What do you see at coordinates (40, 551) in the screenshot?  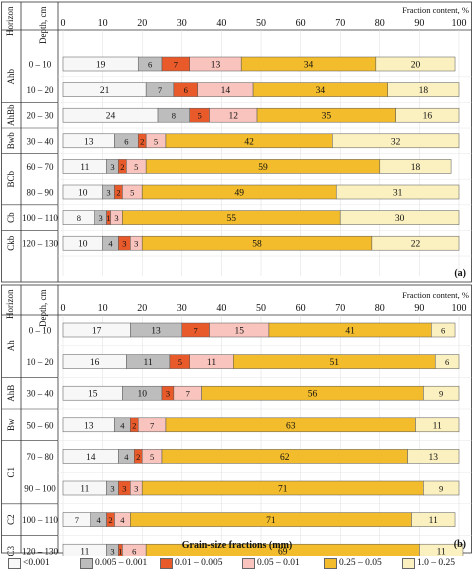 I see `panel-b-depth-label: 120 – 130` at bounding box center [40, 551].